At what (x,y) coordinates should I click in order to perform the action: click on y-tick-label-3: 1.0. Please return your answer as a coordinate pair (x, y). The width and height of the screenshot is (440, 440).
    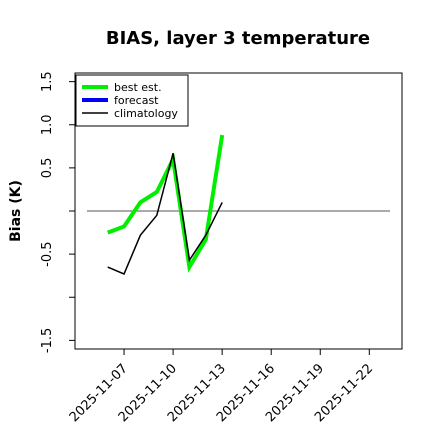
    Looking at the image, I should click on (47, 124).